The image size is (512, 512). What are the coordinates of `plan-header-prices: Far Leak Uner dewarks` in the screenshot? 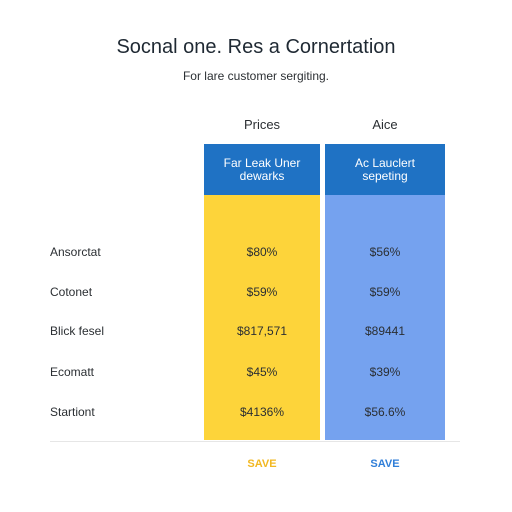 It's located at (262, 169).